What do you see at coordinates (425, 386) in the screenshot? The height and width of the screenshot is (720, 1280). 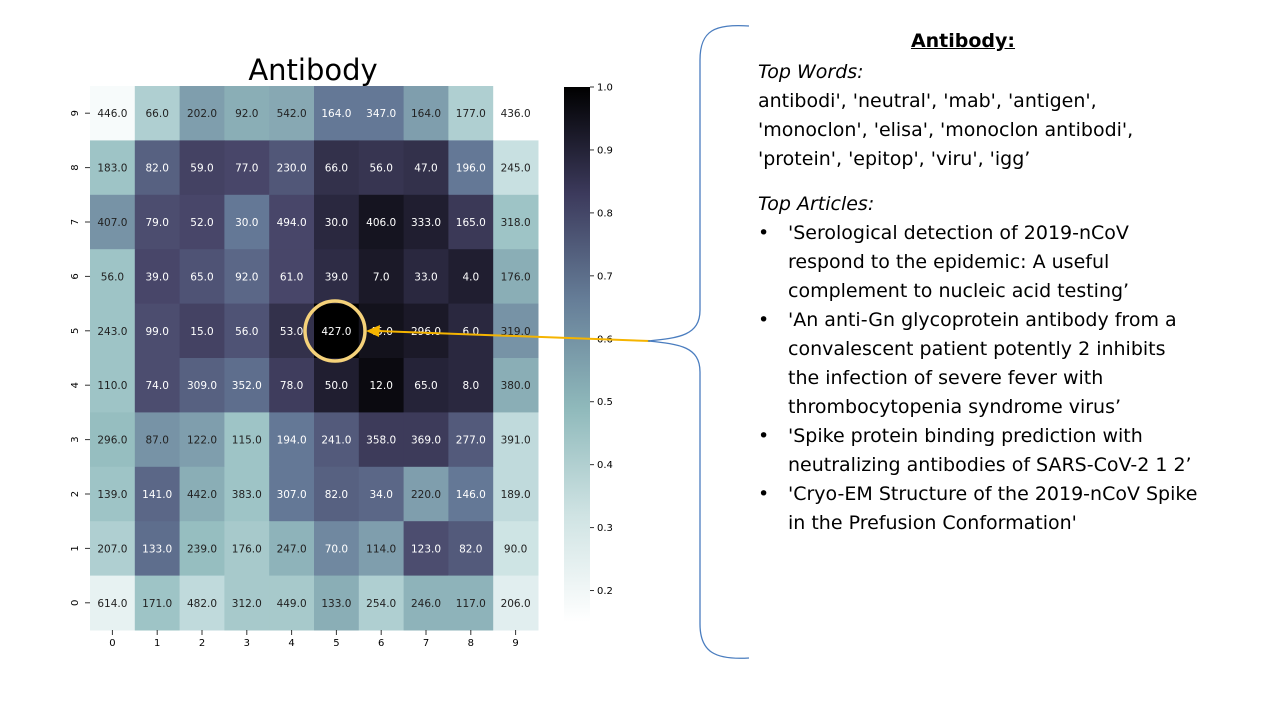 I see `cell-value-label: 65.0` at bounding box center [425, 386].